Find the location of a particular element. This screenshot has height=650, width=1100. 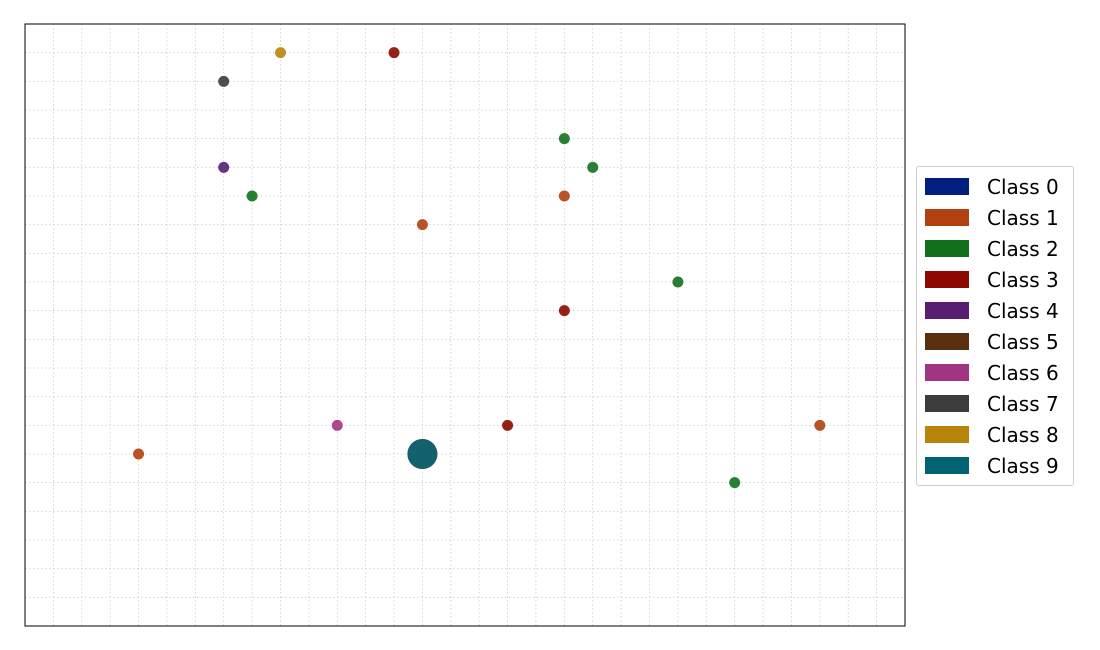

legend-item: Class 2 is located at coordinates (995, 248).